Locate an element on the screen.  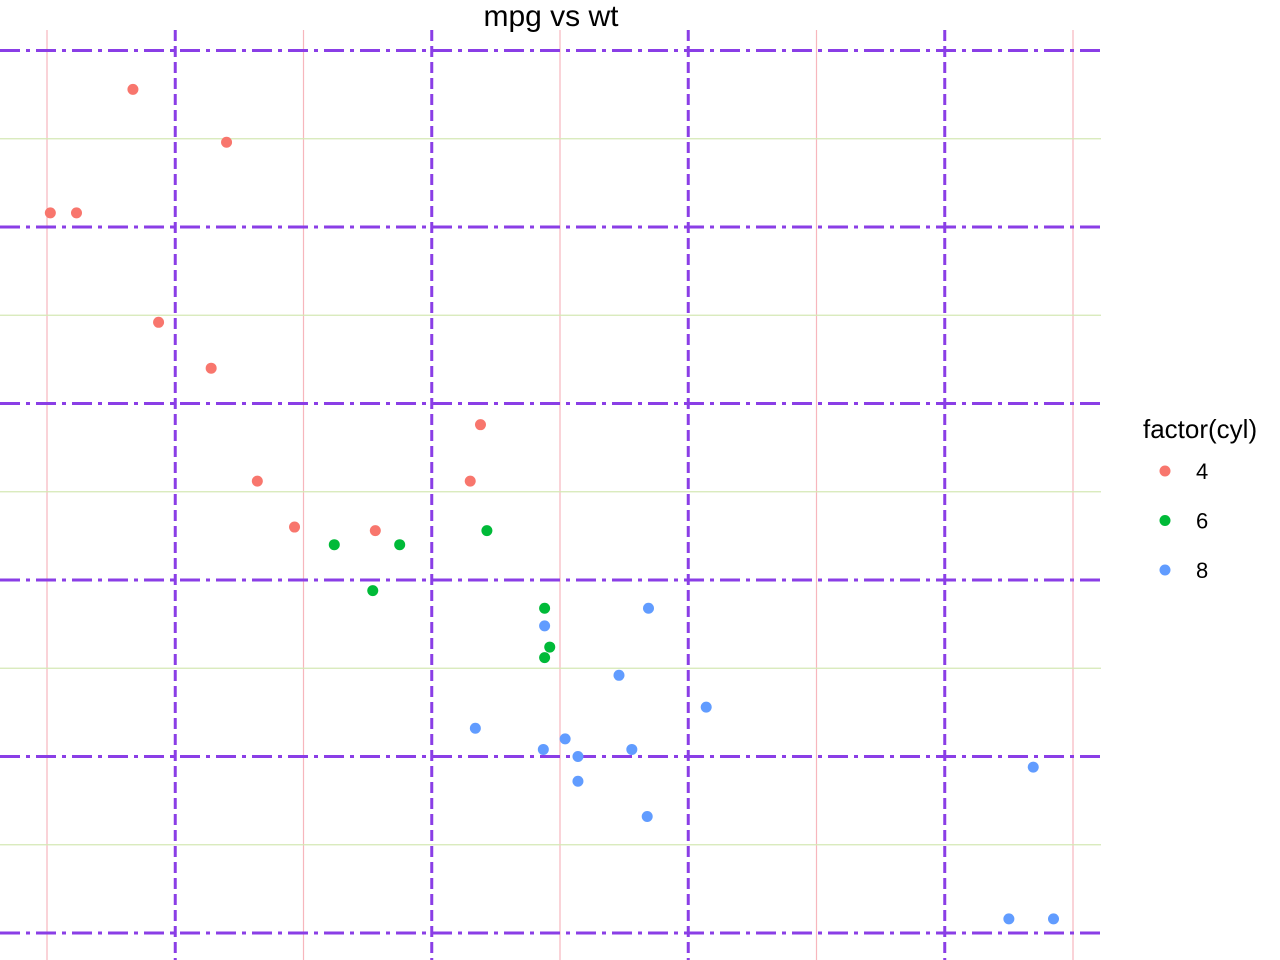
legend-label-4: 4 is located at coordinates (1202, 471).